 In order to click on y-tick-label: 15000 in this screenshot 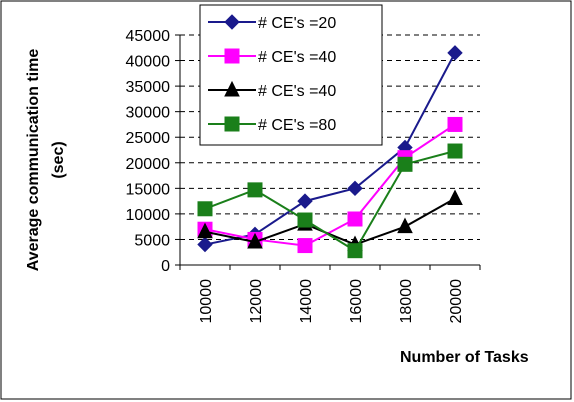, I will do `click(148, 189)`.